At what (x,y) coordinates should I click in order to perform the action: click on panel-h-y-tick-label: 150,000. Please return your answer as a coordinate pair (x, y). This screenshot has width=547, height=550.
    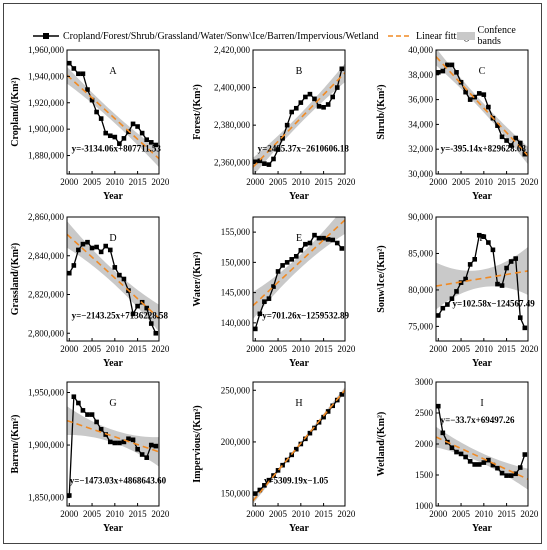
    Looking at the image, I should click on (236, 494).